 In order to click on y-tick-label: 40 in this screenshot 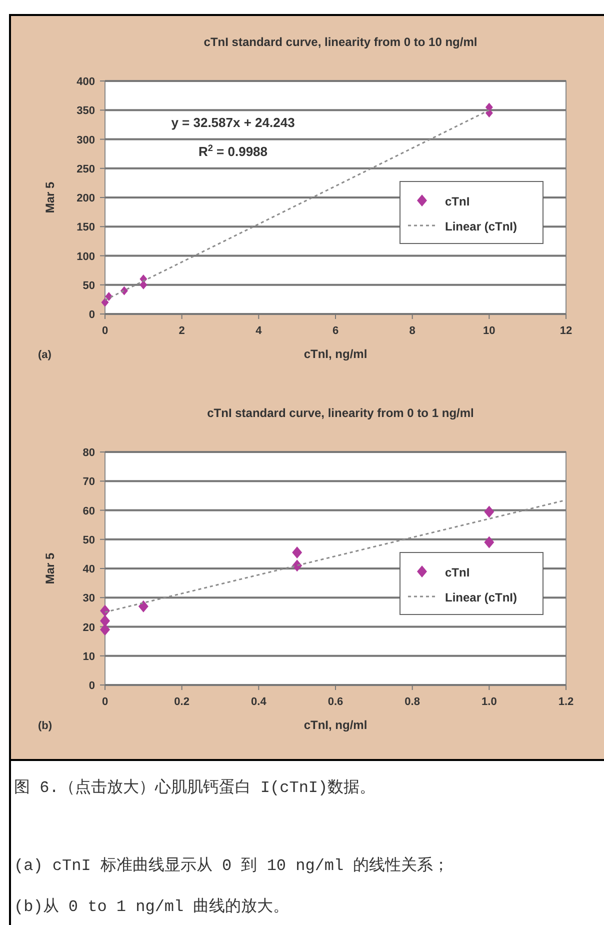, I will do `click(88, 570)`.